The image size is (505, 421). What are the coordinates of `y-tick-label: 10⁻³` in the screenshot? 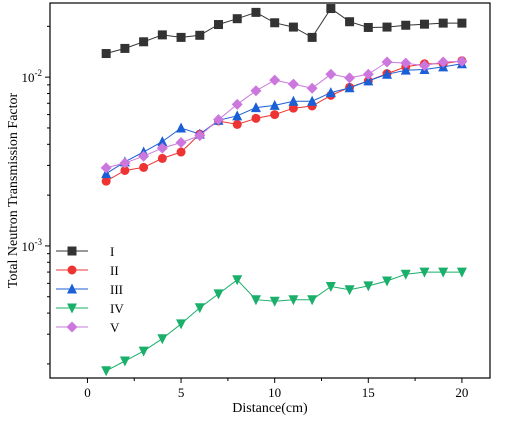 It's located at (32, 245).